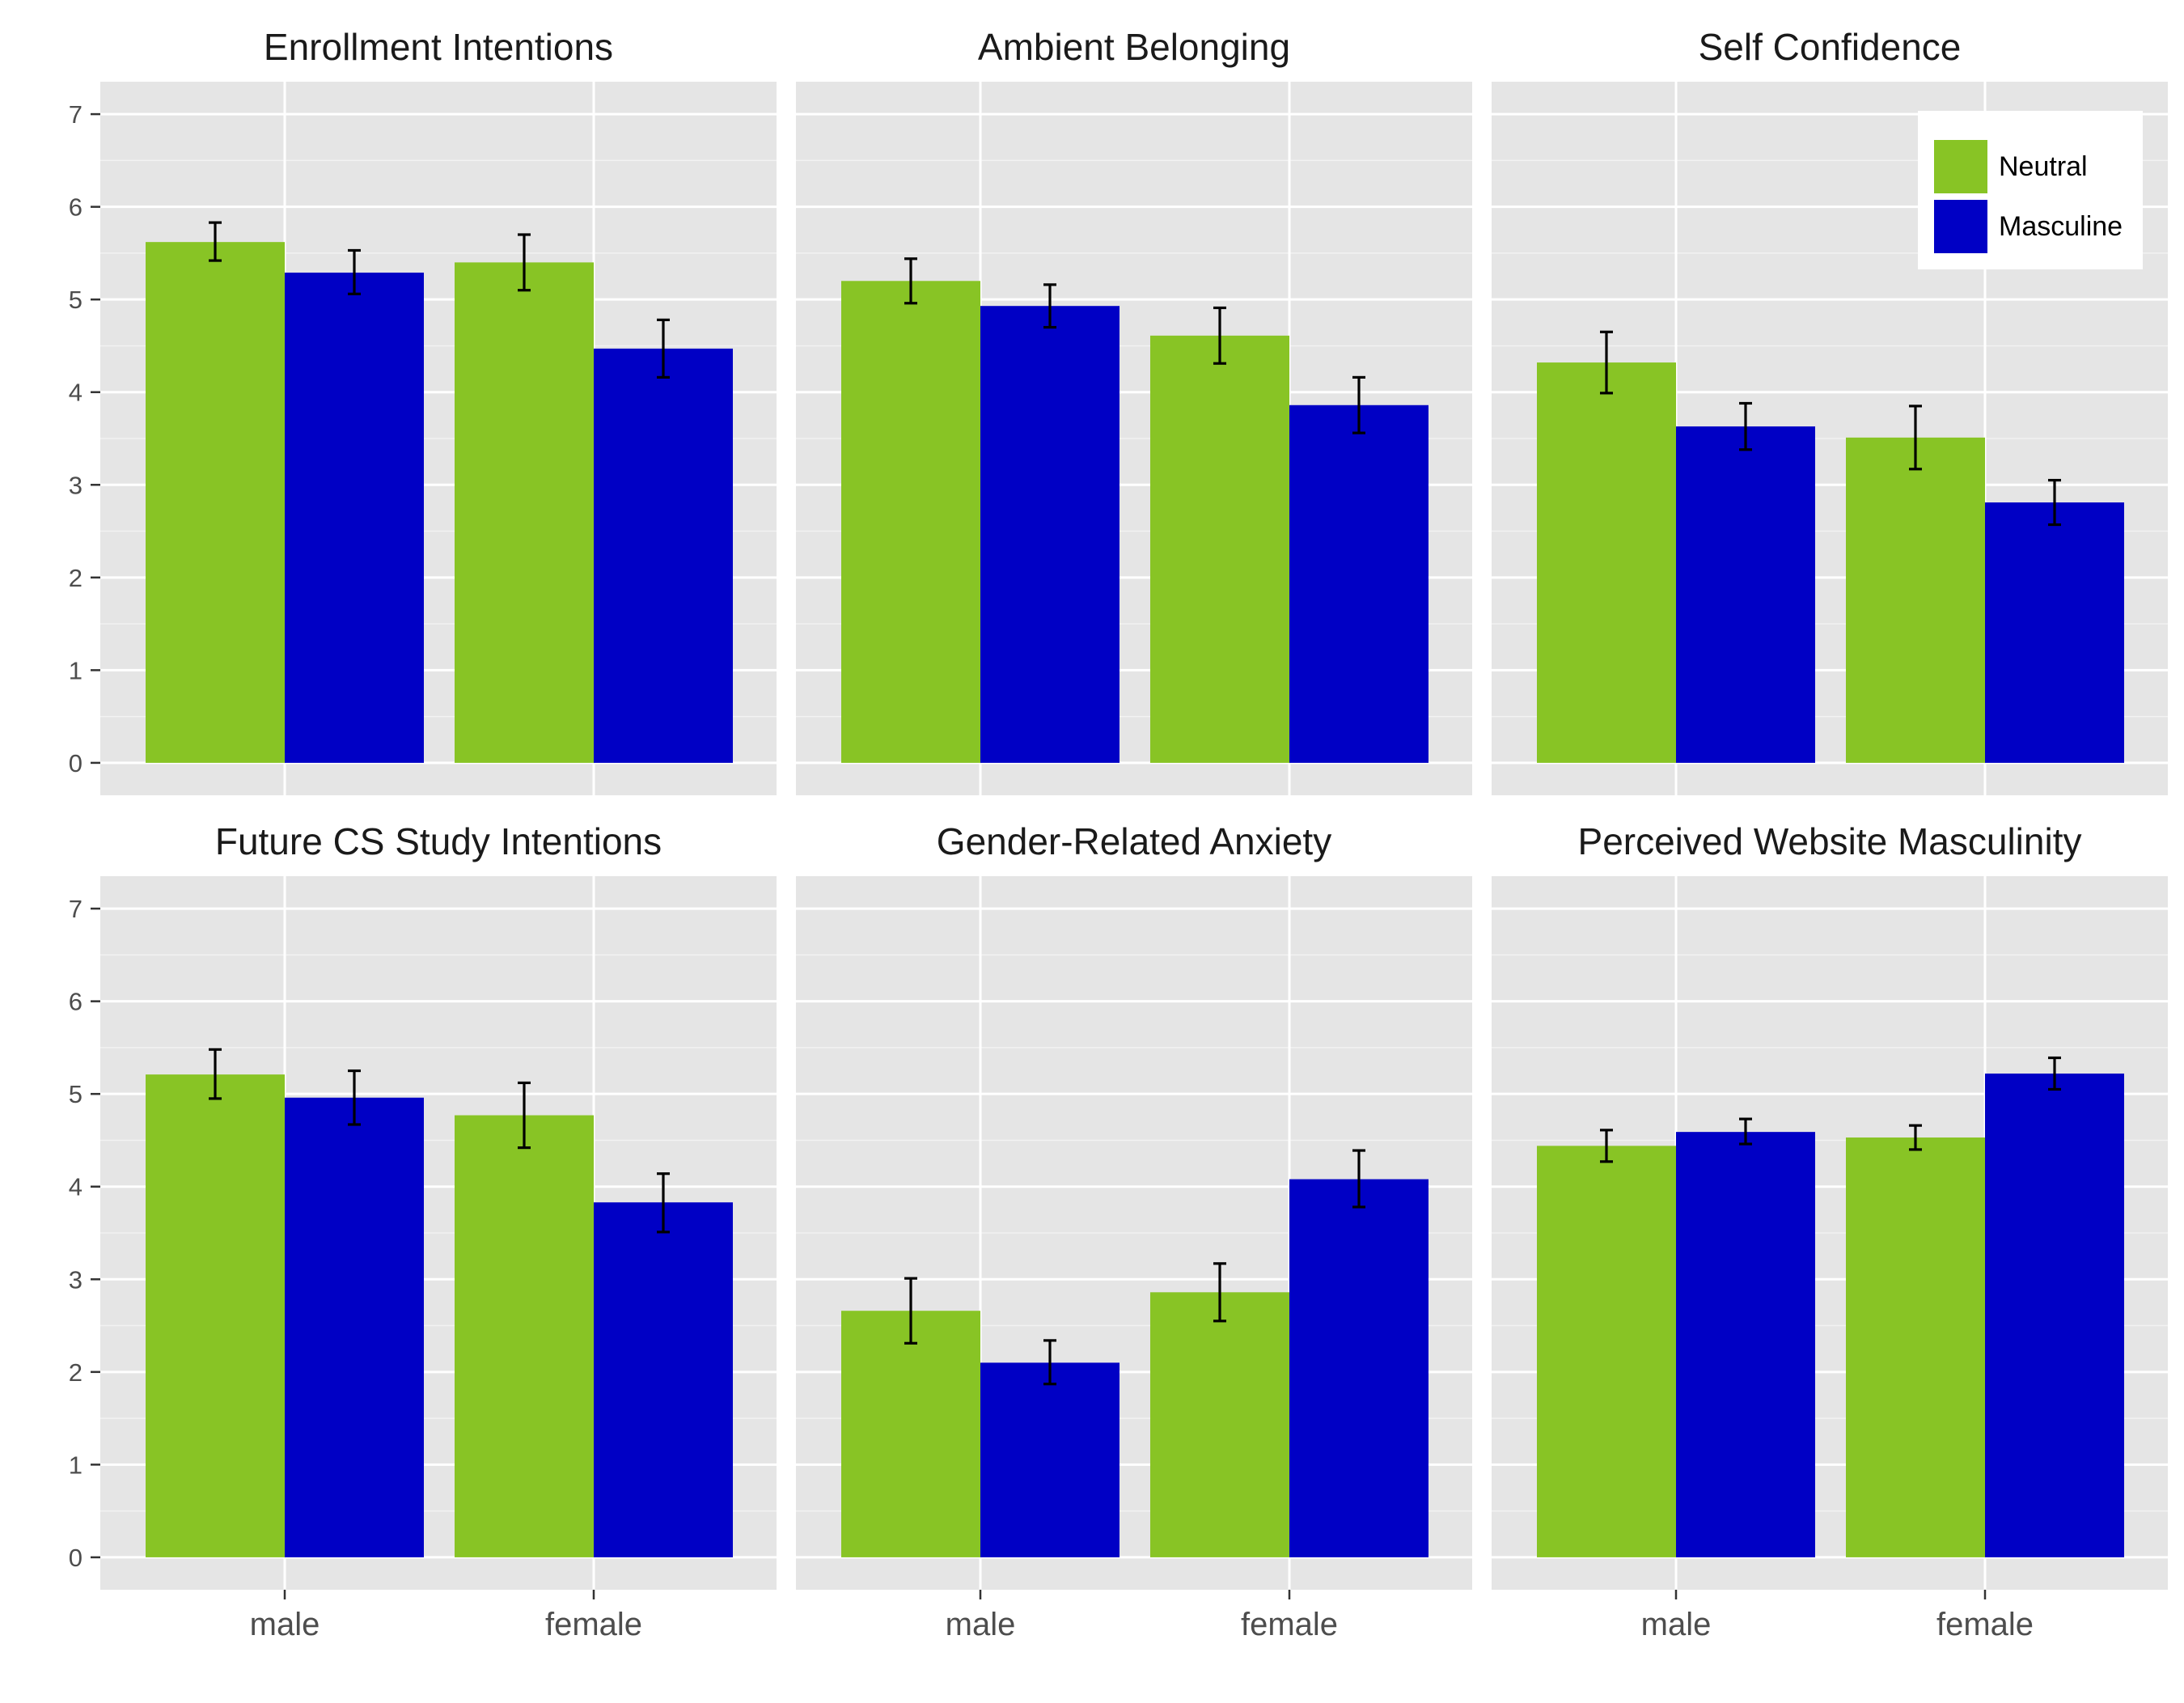 The height and width of the screenshot is (1703, 2184). What do you see at coordinates (1831, 47) in the screenshot?
I see `panel-title: Self Confidence` at bounding box center [1831, 47].